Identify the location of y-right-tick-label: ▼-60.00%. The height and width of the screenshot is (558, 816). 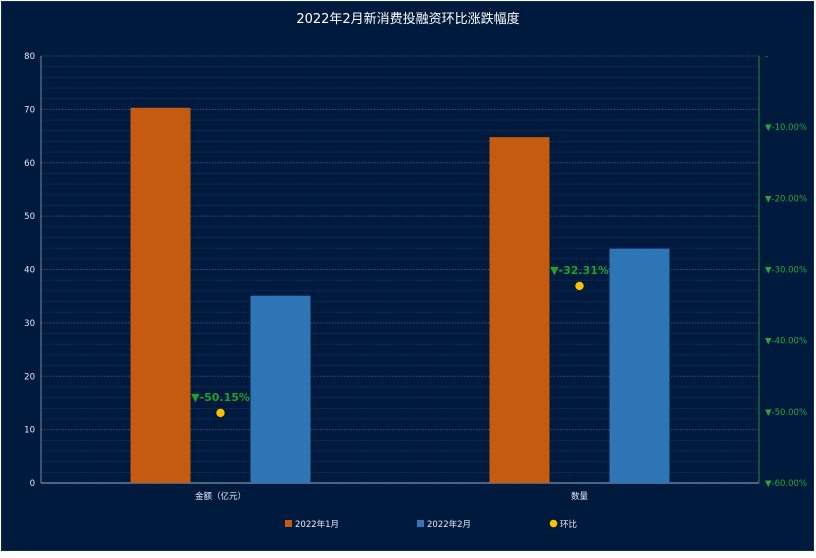
(786, 484).